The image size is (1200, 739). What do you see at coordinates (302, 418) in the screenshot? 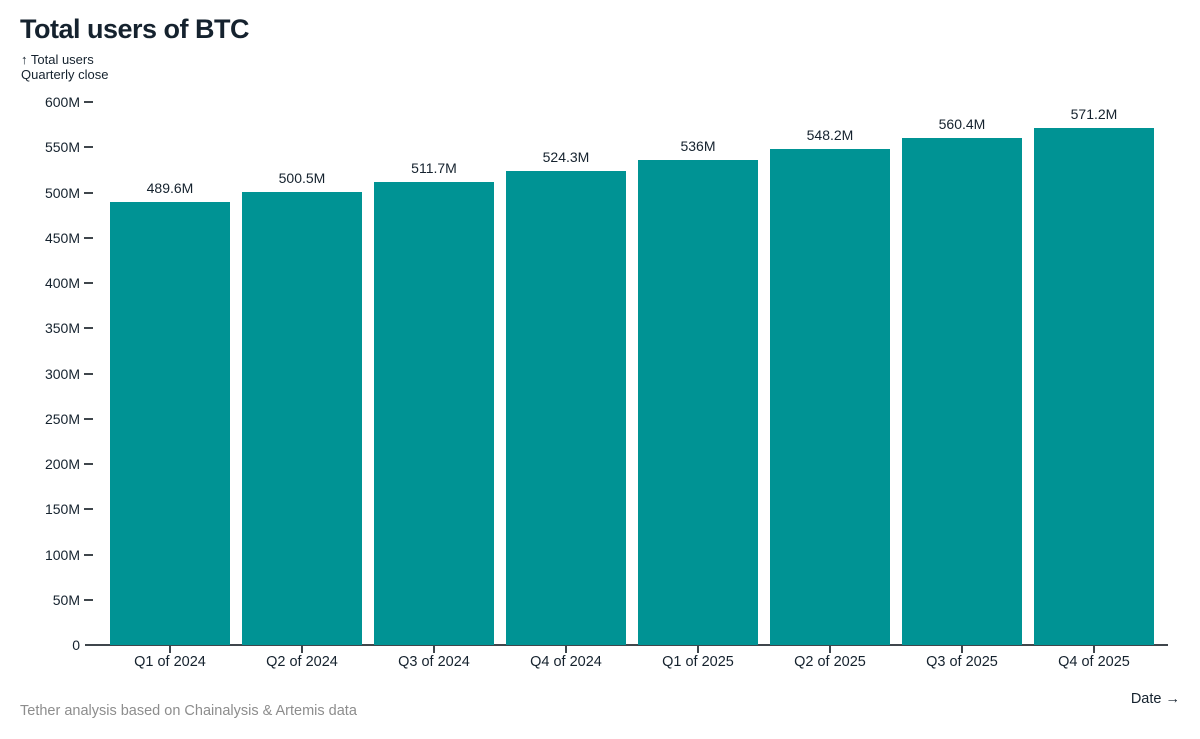
I see `bar-q2-of-2024` at bounding box center [302, 418].